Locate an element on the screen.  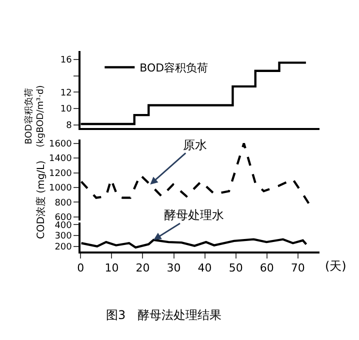
y-tick-label: 8 is located at coordinates (69, 126).